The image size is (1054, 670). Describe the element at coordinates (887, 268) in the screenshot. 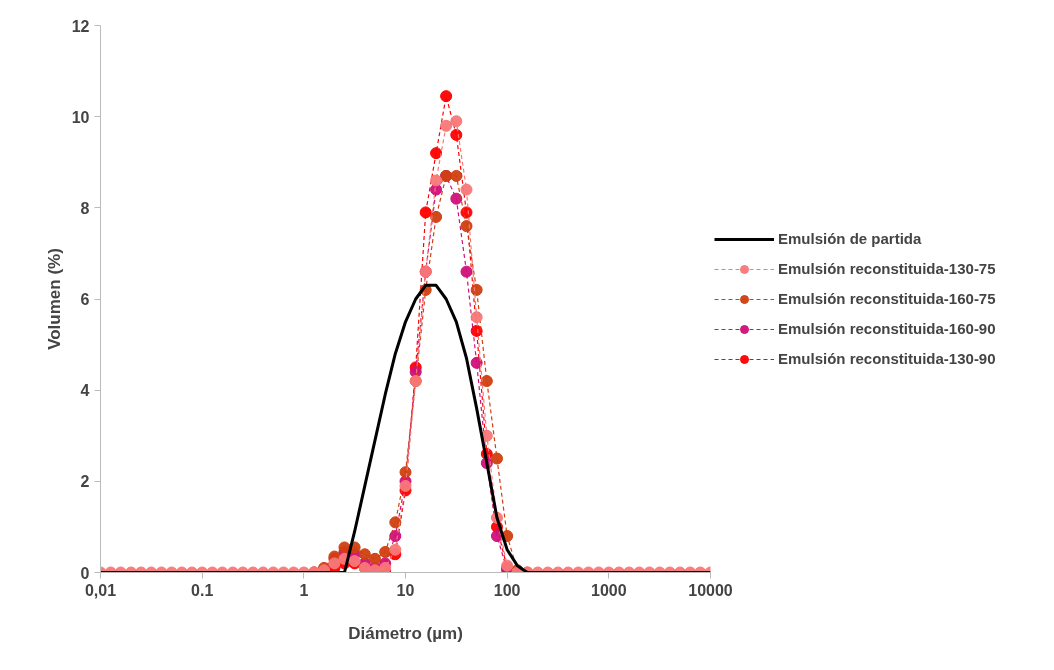

I see `legend-label: Emulsión reconstituida-130-75` at that location.